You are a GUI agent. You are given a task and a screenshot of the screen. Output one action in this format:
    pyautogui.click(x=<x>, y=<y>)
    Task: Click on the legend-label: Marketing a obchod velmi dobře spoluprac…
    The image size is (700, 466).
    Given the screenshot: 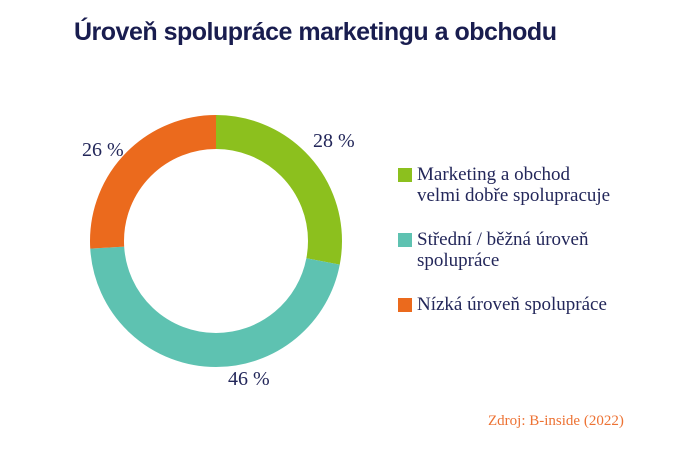 What is the action you would take?
    pyautogui.click(x=514, y=185)
    